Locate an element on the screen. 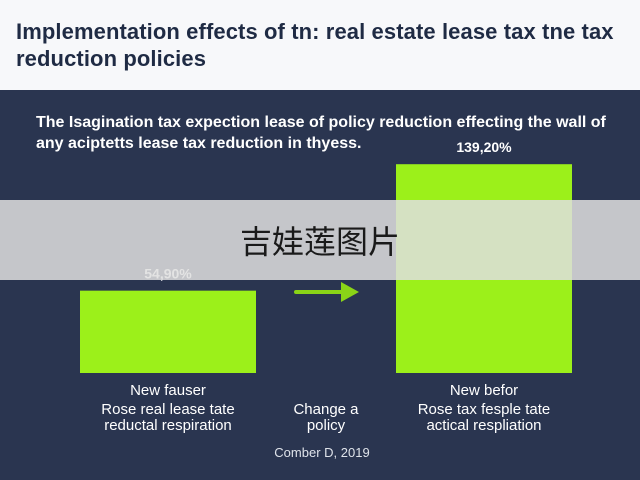  category-description-1-line-2: reductal respiration is located at coordinates (168, 425).